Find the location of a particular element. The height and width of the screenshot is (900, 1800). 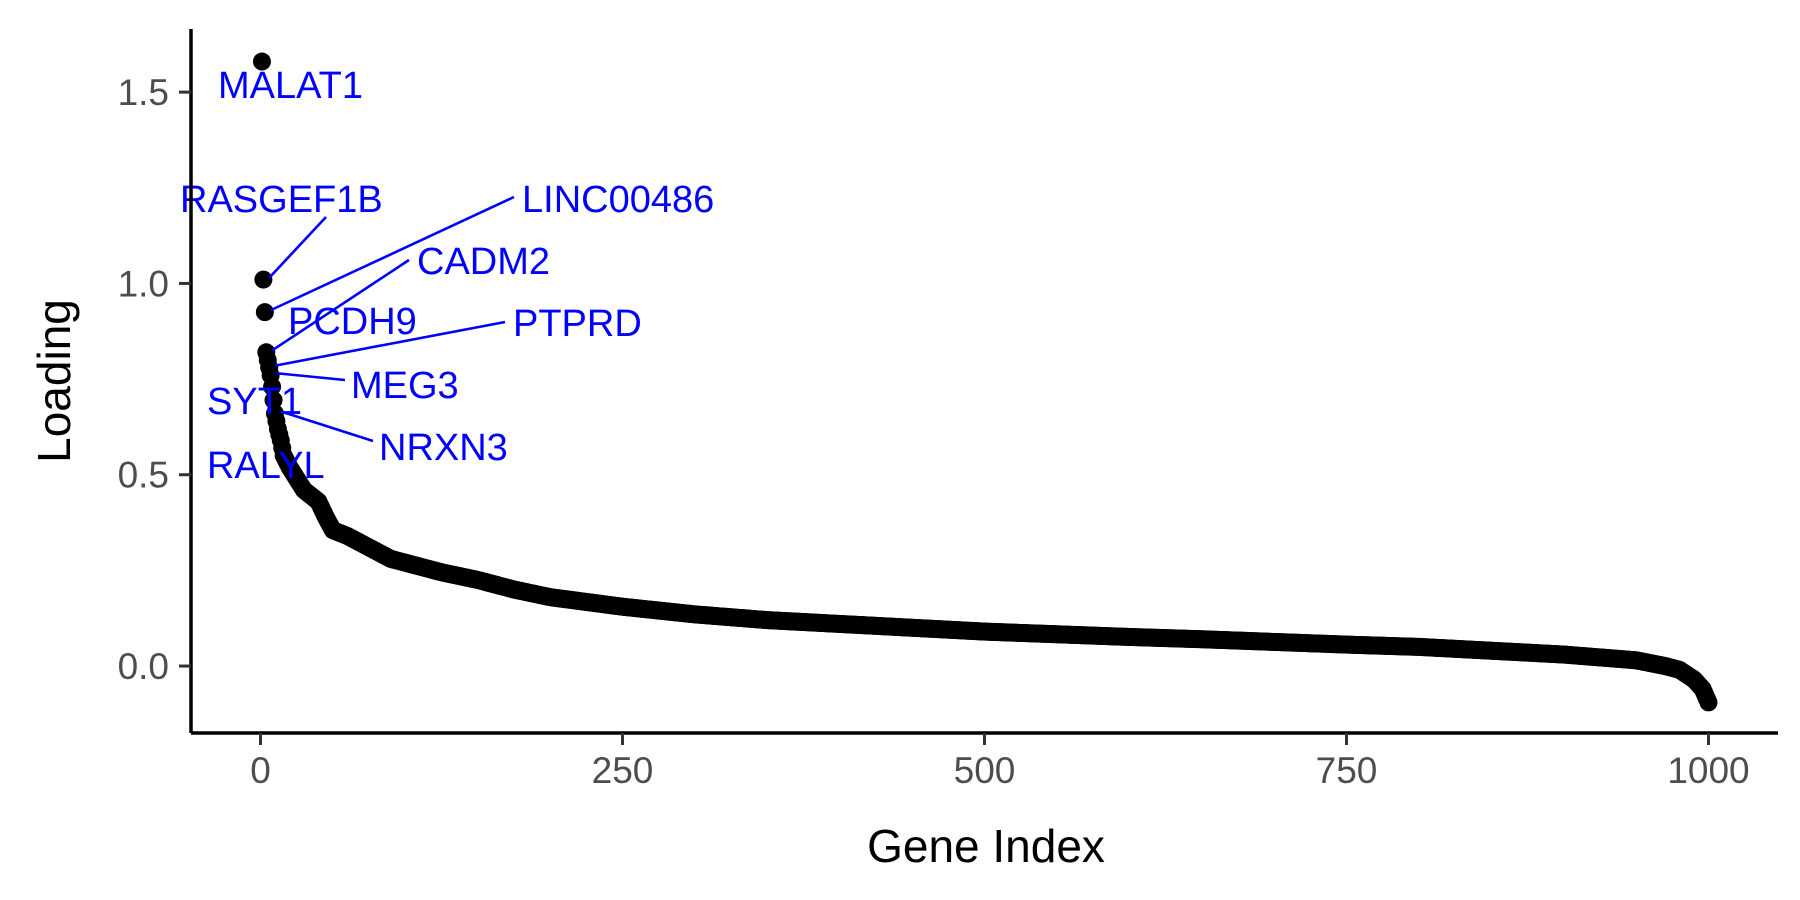

x-tick-label: 1000 is located at coordinates (1708, 770).